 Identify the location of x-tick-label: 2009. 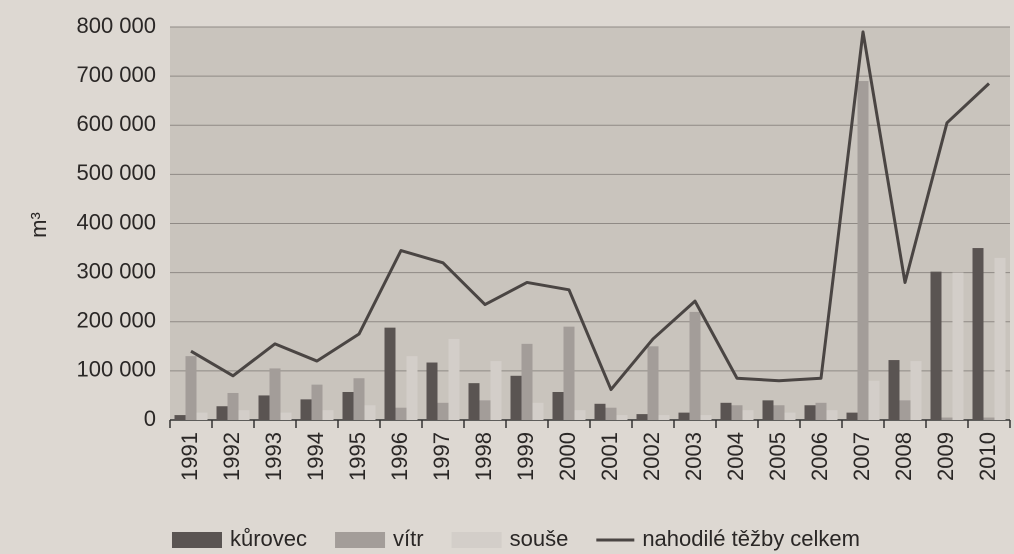
(945, 456).